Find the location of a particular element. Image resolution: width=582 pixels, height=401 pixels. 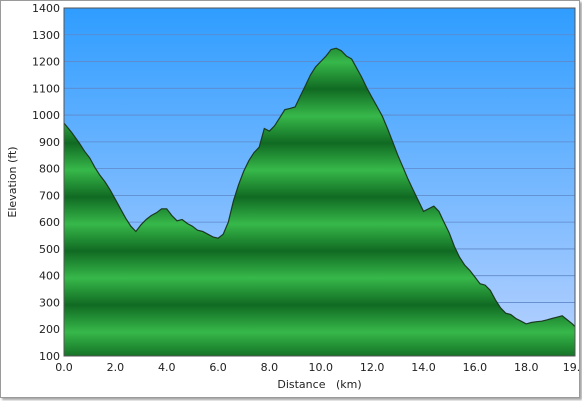

x-tick-label: 16.0 is located at coordinates (475, 367).